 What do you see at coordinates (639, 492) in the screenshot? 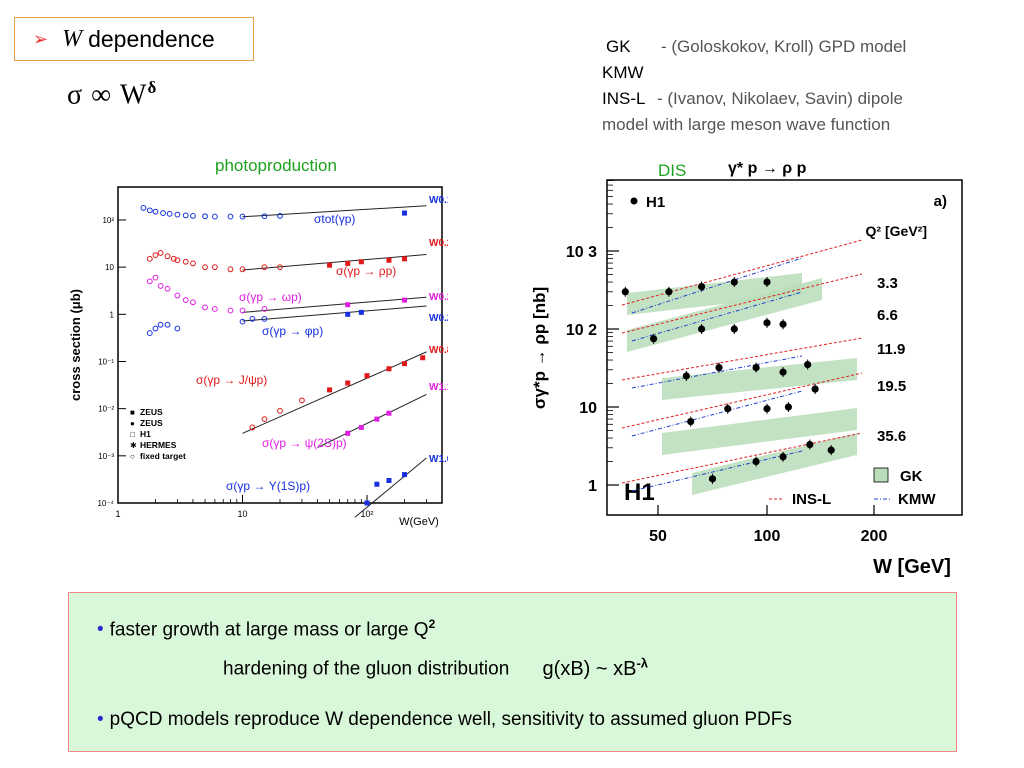
I see `h1-big-label: H1` at bounding box center [639, 492].